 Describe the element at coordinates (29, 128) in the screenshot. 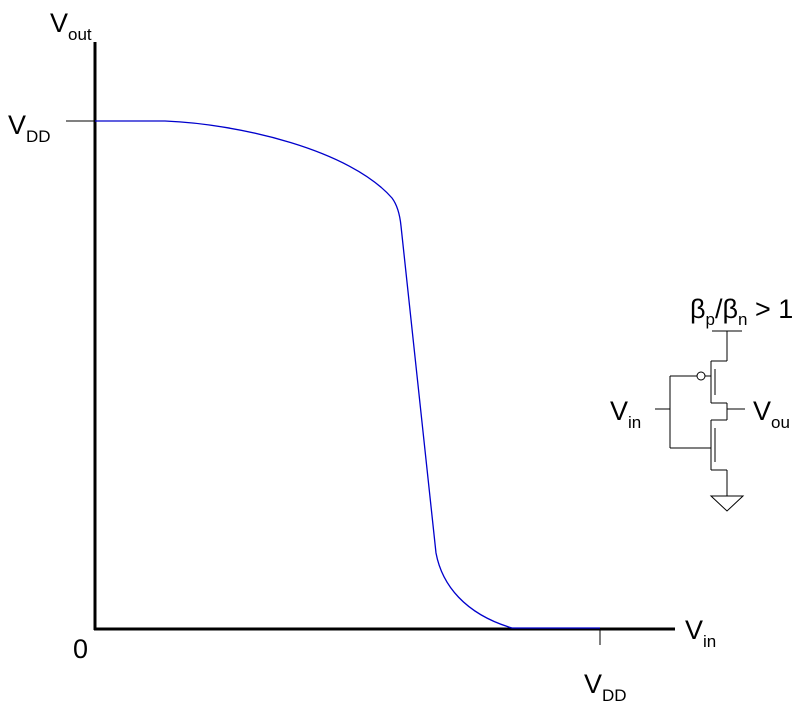

I see `y-tick-label-vdd: VDD` at that location.